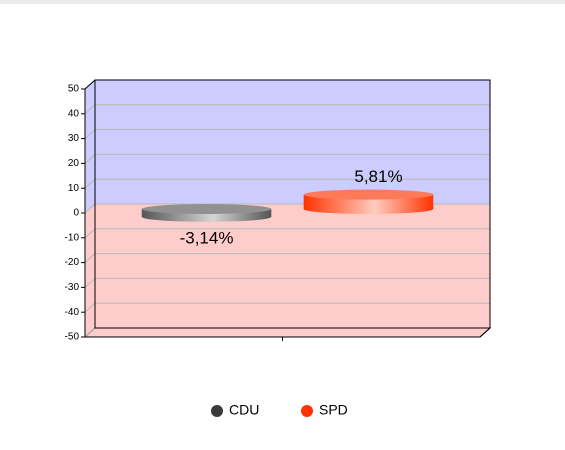 The height and width of the screenshot is (450, 565). Describe the element at coordinates (72, 337) in the screenshot. I see `y-tick-label: -50` at that location.